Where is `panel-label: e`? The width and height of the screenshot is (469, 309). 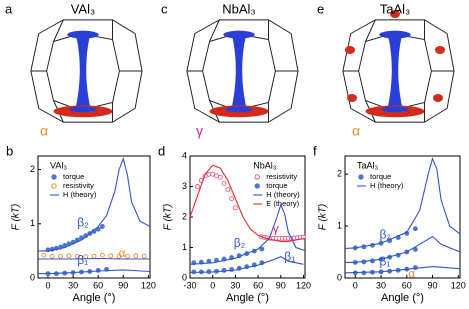 panel-label: e is located at coordinates (320, 8).